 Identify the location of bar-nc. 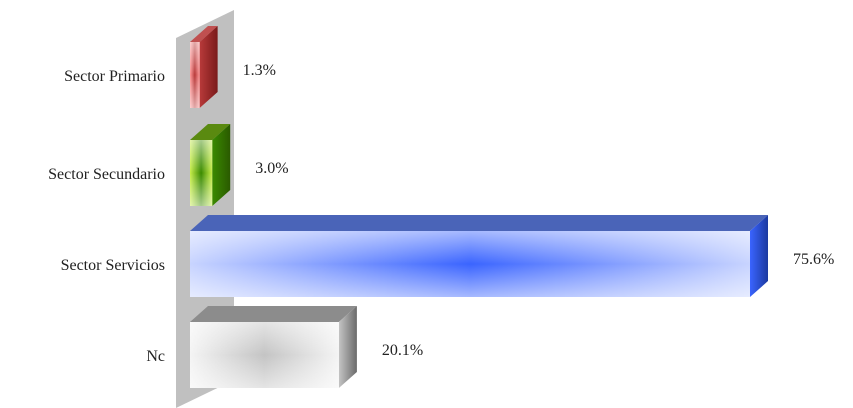
(273, 347).